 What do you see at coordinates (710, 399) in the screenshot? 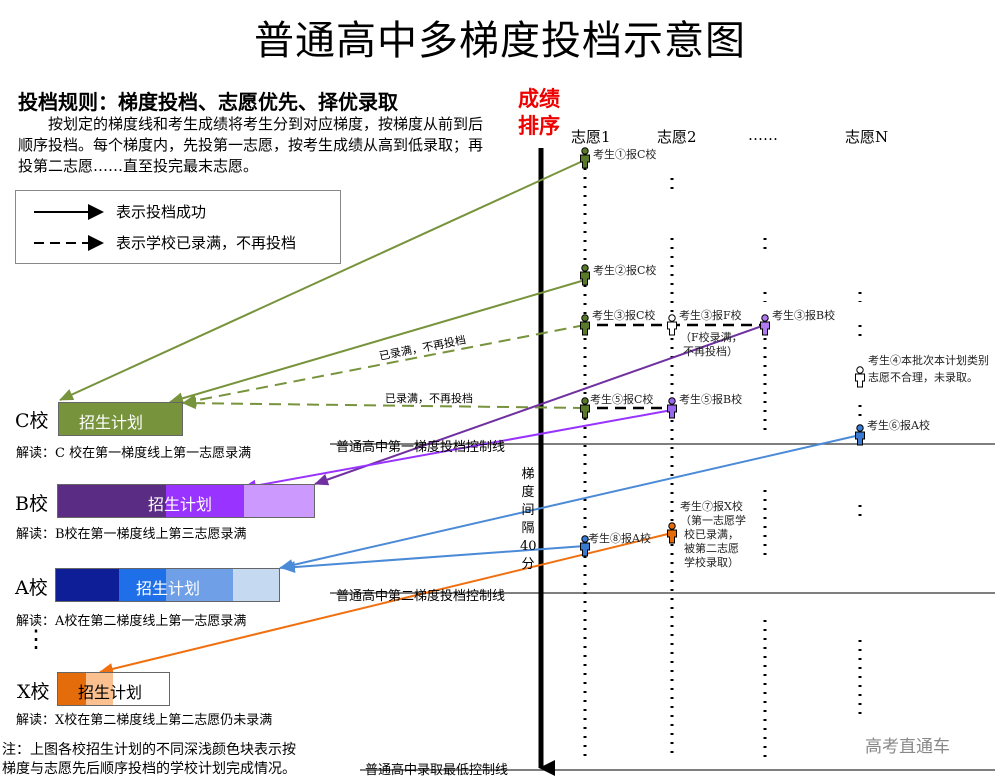
I see `candidate-5b-label: 考生⑤报B校` at bounding box center [710, 399].